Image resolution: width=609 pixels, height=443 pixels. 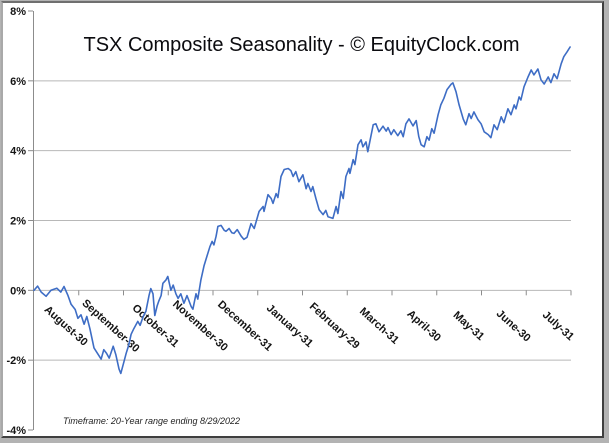 I want to click on y-axis-label: -4%, so click(x=16, y=430).